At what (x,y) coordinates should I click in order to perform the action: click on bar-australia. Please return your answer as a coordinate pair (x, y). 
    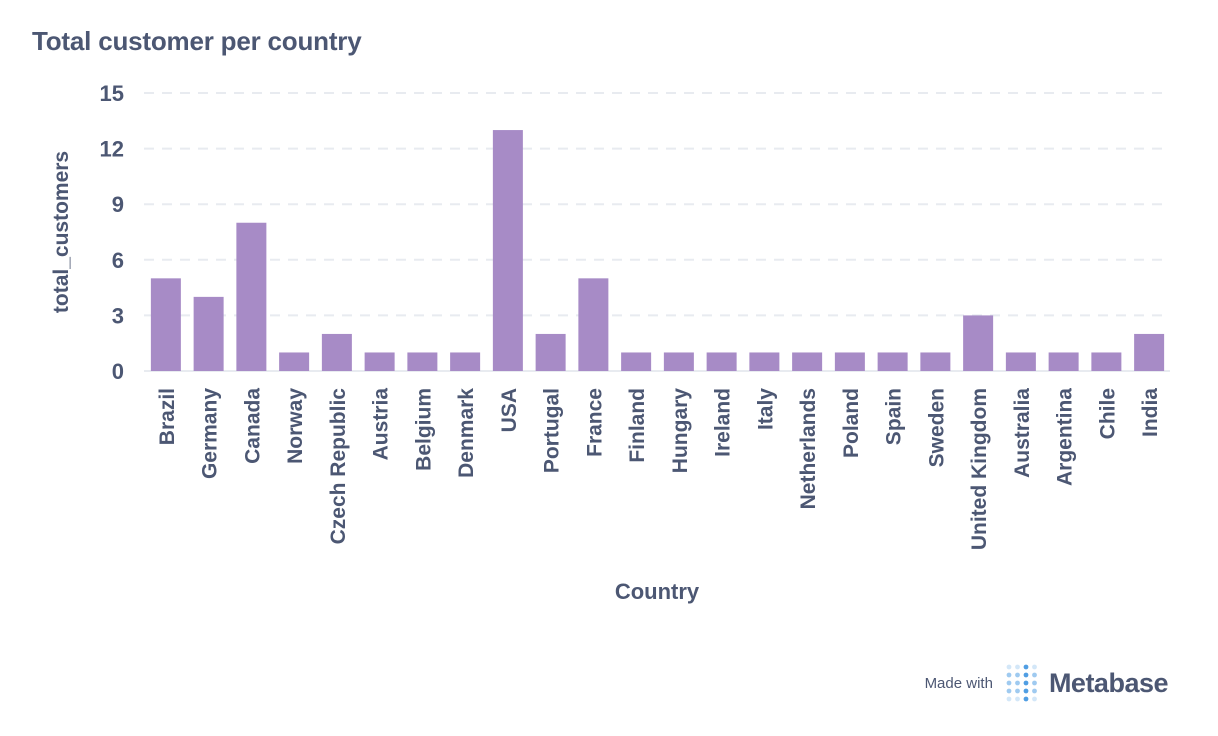
    Looking at the image, I should click on (1020, 361).